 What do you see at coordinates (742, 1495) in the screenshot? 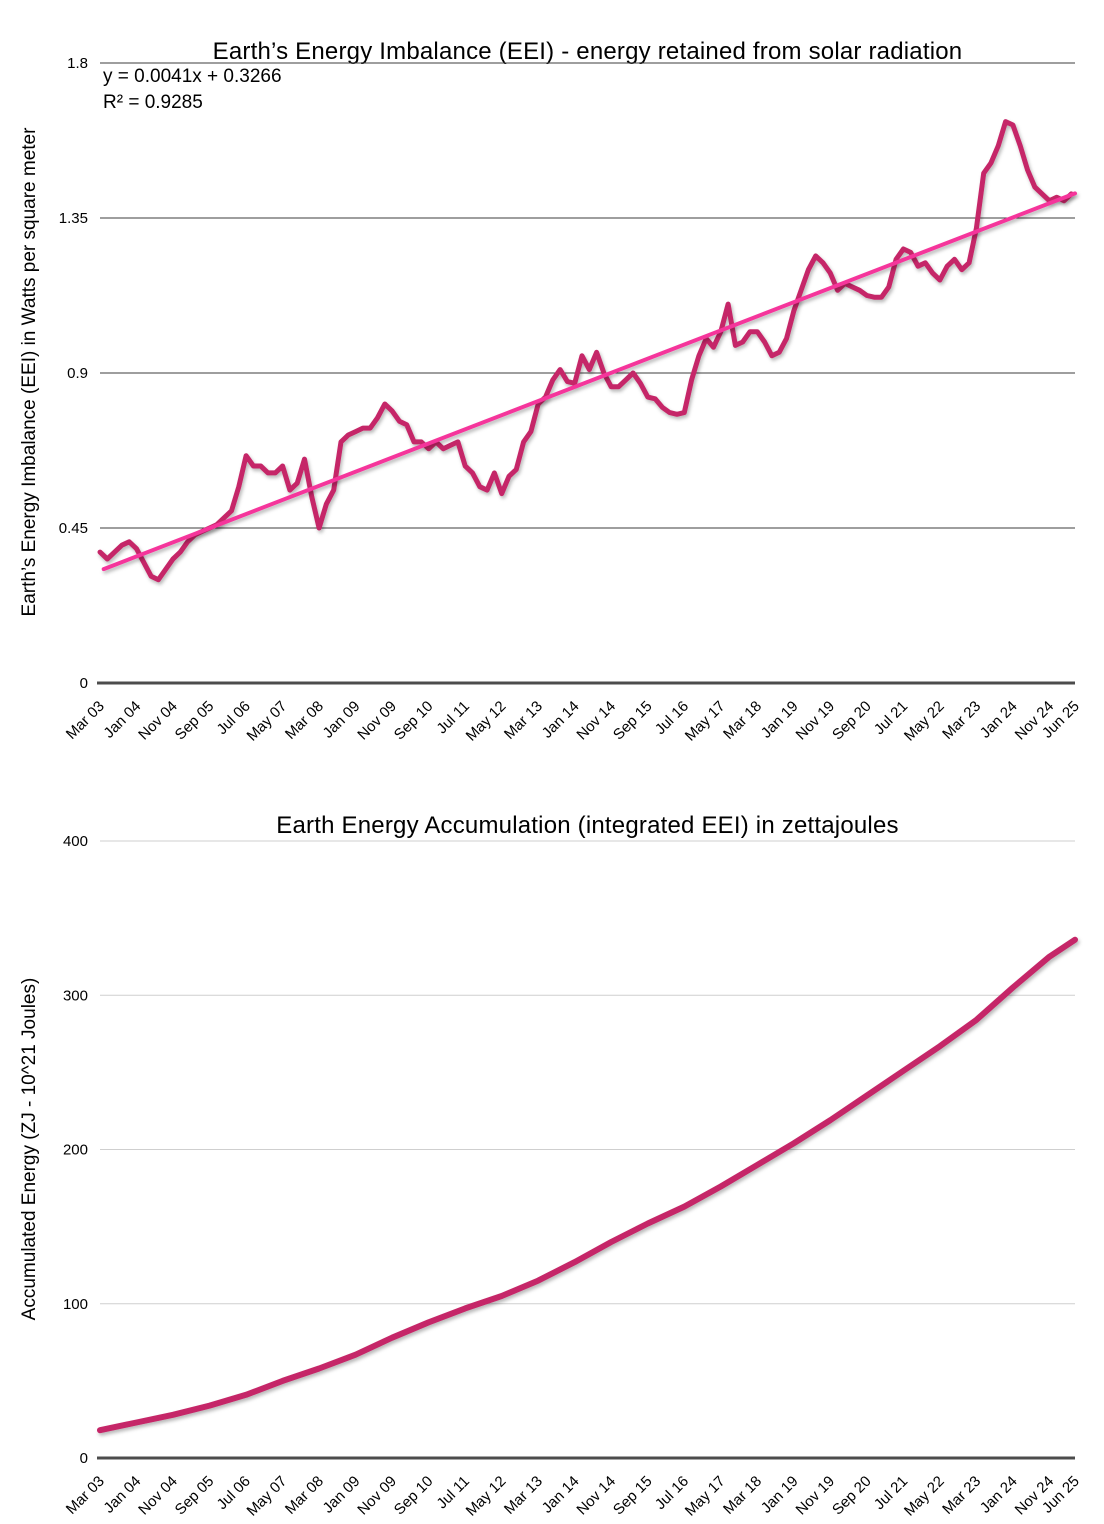
I see `x-tick-label: Mar 18` at bounding box center [742, 1495].